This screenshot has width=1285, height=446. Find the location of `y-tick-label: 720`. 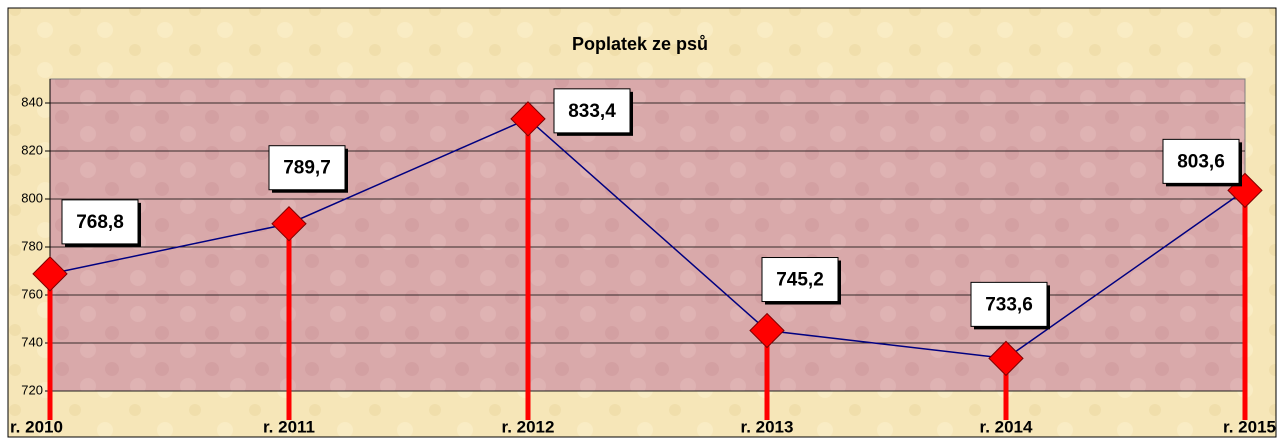

y-tick-label: 720 is located at coordinates (32, 389).